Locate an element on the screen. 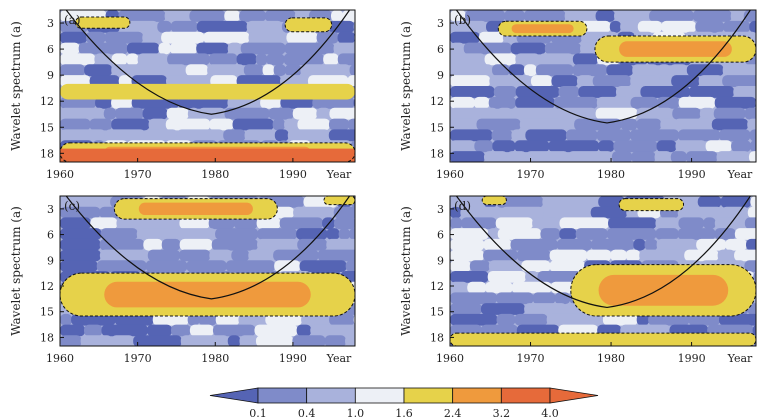 This screenshot has width=767, height=418. colorbar-tick-label: 0.1 is located at coordinates (258, 412).